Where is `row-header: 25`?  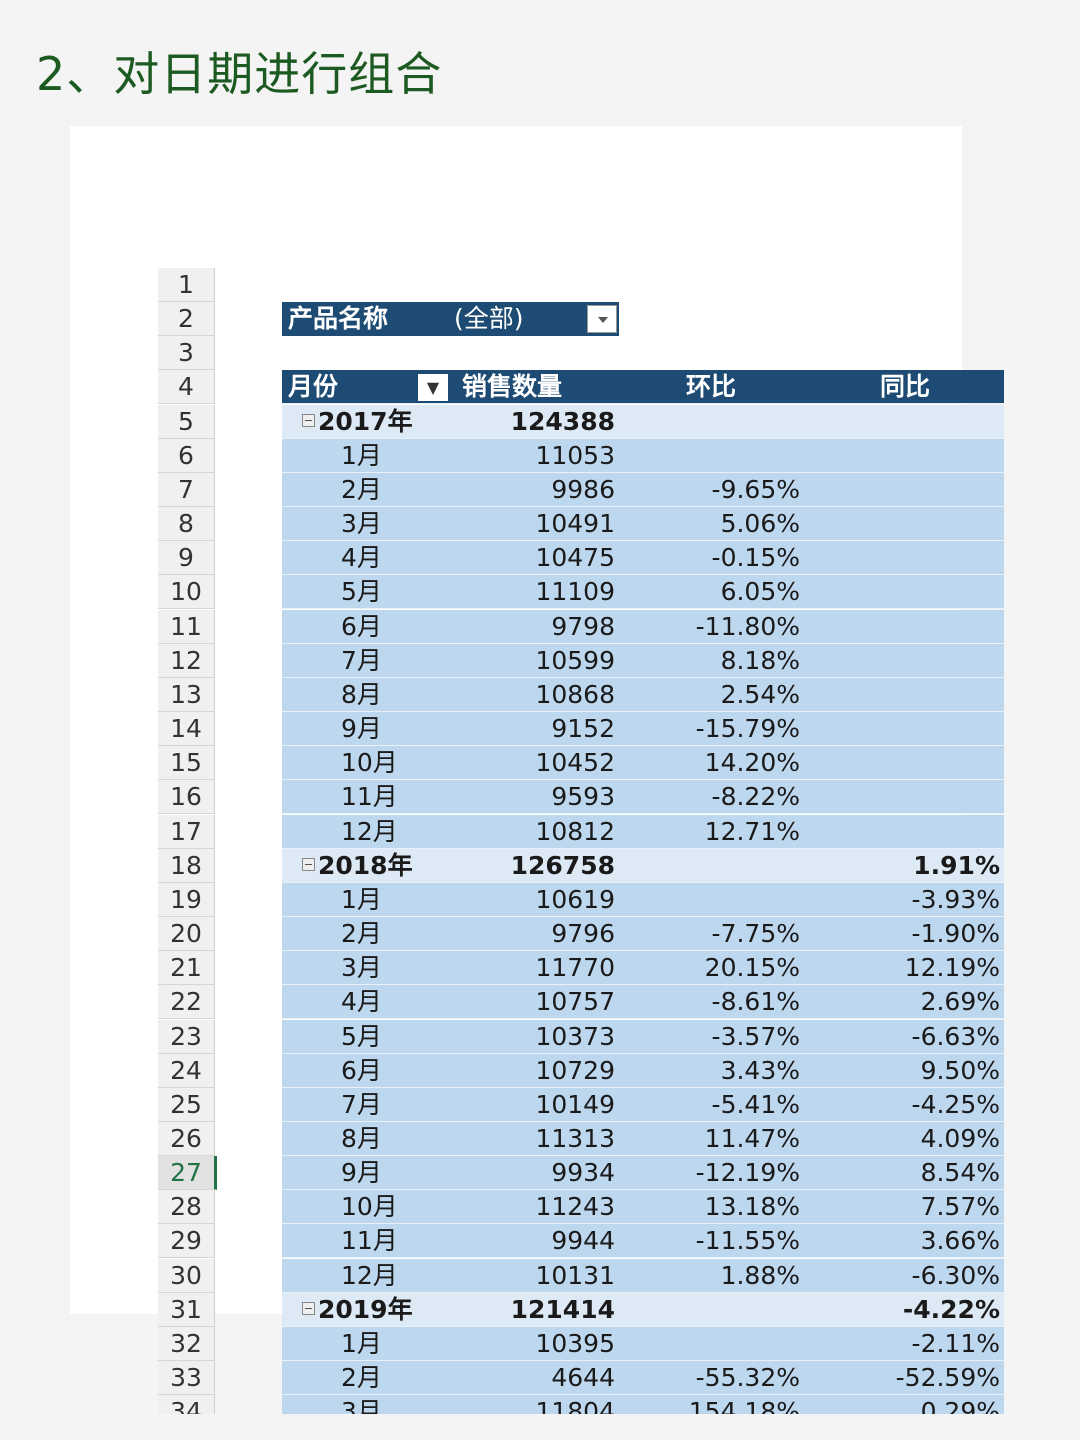 row-header: 25 is located at coordinates (186, 1104).